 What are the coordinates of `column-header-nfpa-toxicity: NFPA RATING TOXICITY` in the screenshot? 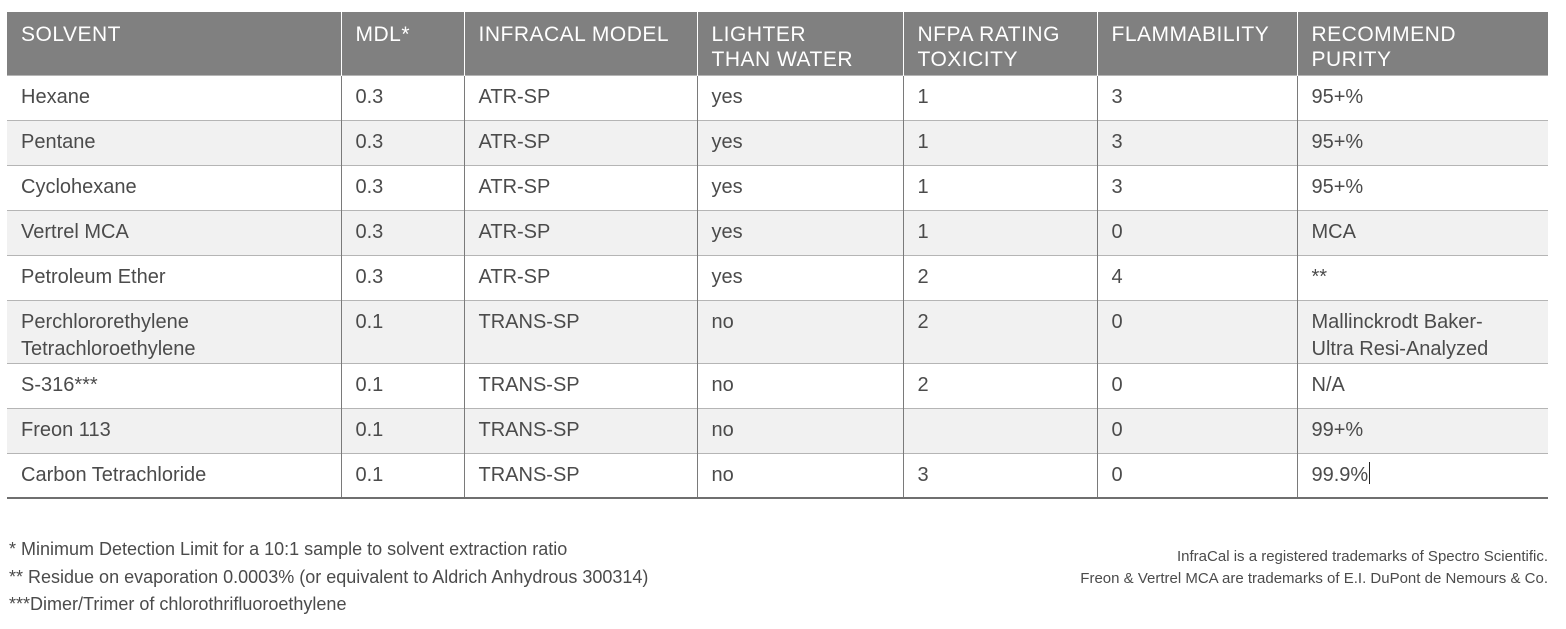 It's located at (999, 43).